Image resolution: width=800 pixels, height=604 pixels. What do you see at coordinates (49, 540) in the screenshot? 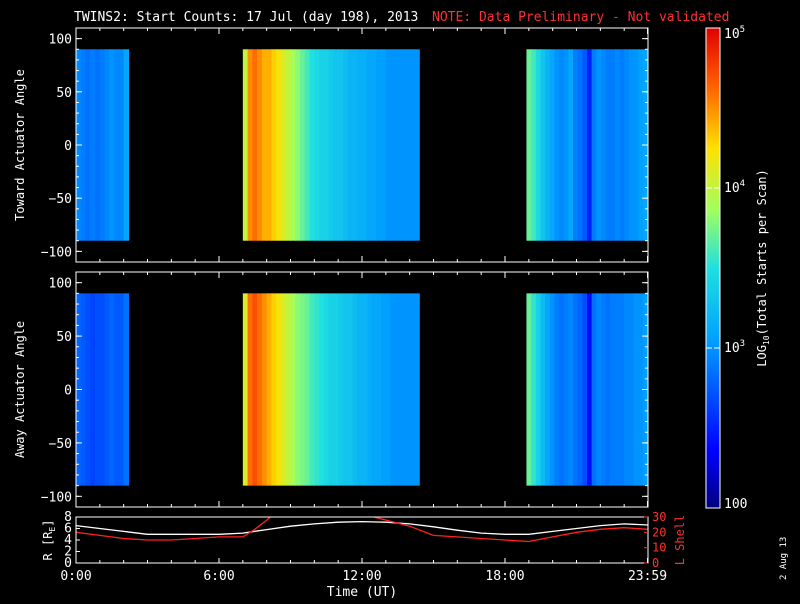
I see `r-axis-label: R [RE]` at bounding box center [49, 540].